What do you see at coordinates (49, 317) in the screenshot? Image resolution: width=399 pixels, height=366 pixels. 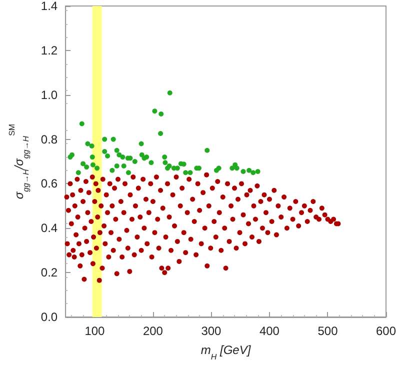 I see `y-tick-label: 0.0` at bounding box center [49, 317].